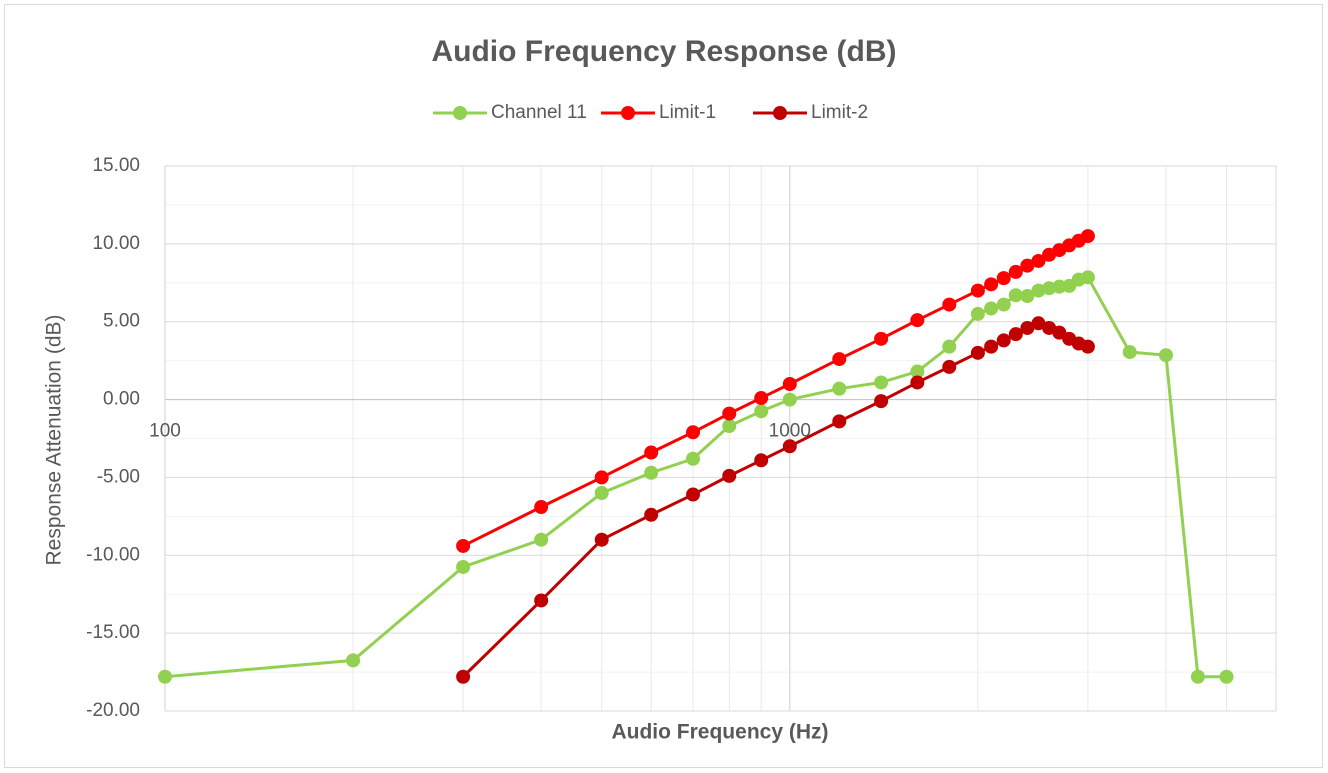  What do you see at coordinates (790, 431) in the screenshot?
I see `x-tick-label: 1000` at bounding box center [790, 431].